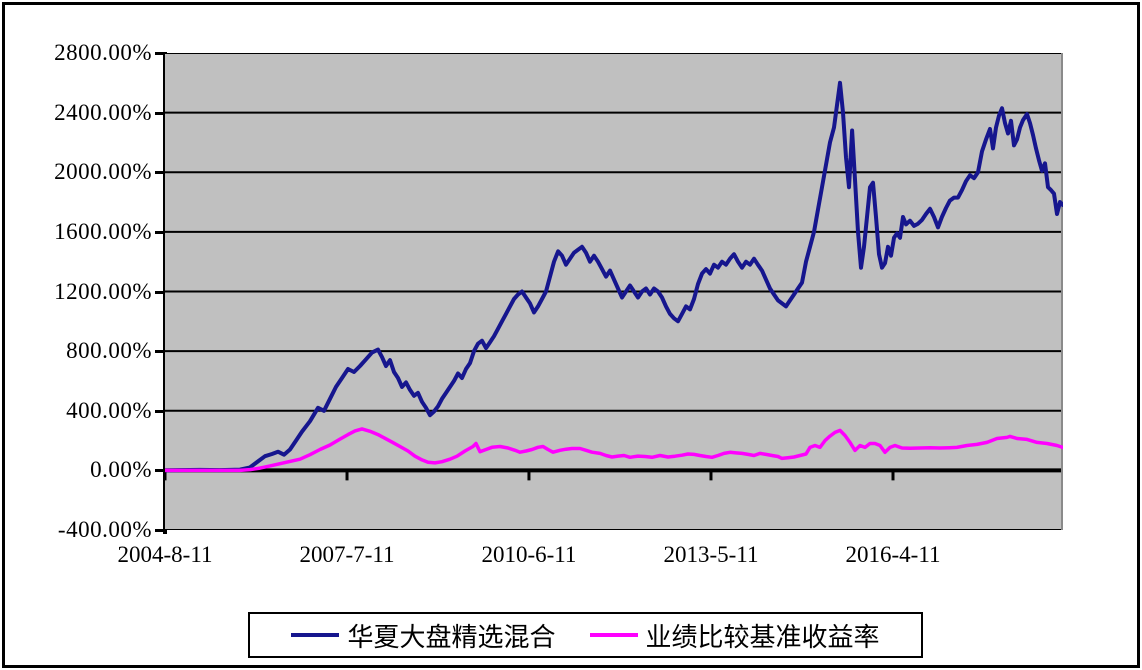 The height and width of the screenshot is (670, 1142). Describe the element at coordinates (109, 351) in the screenshot. I see `y-axis-label: 800.00%` at that location.